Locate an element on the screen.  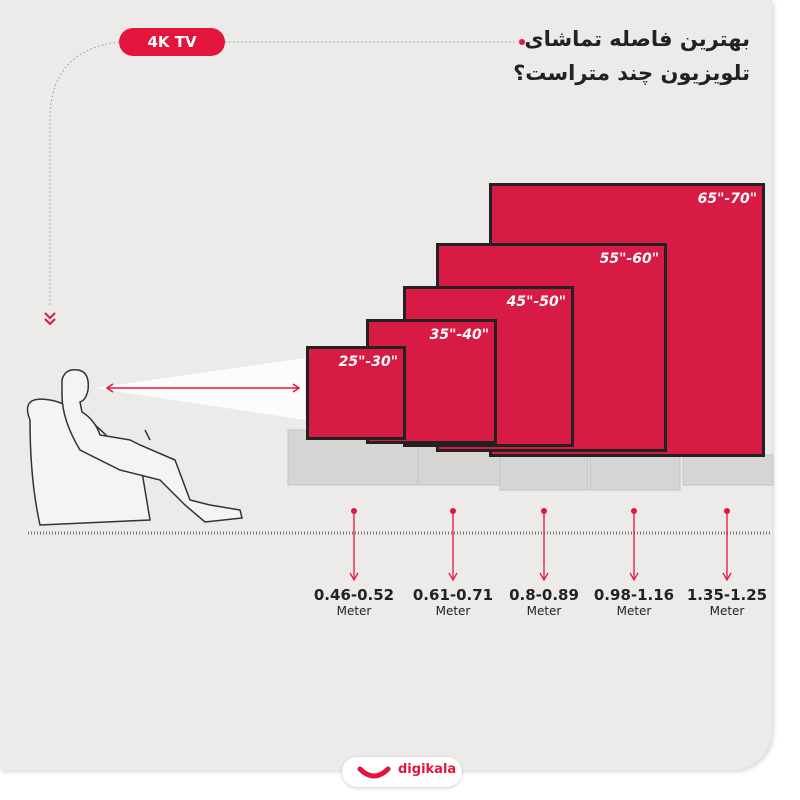
digikala-logo: digikala is located at coordinates (402, 772).